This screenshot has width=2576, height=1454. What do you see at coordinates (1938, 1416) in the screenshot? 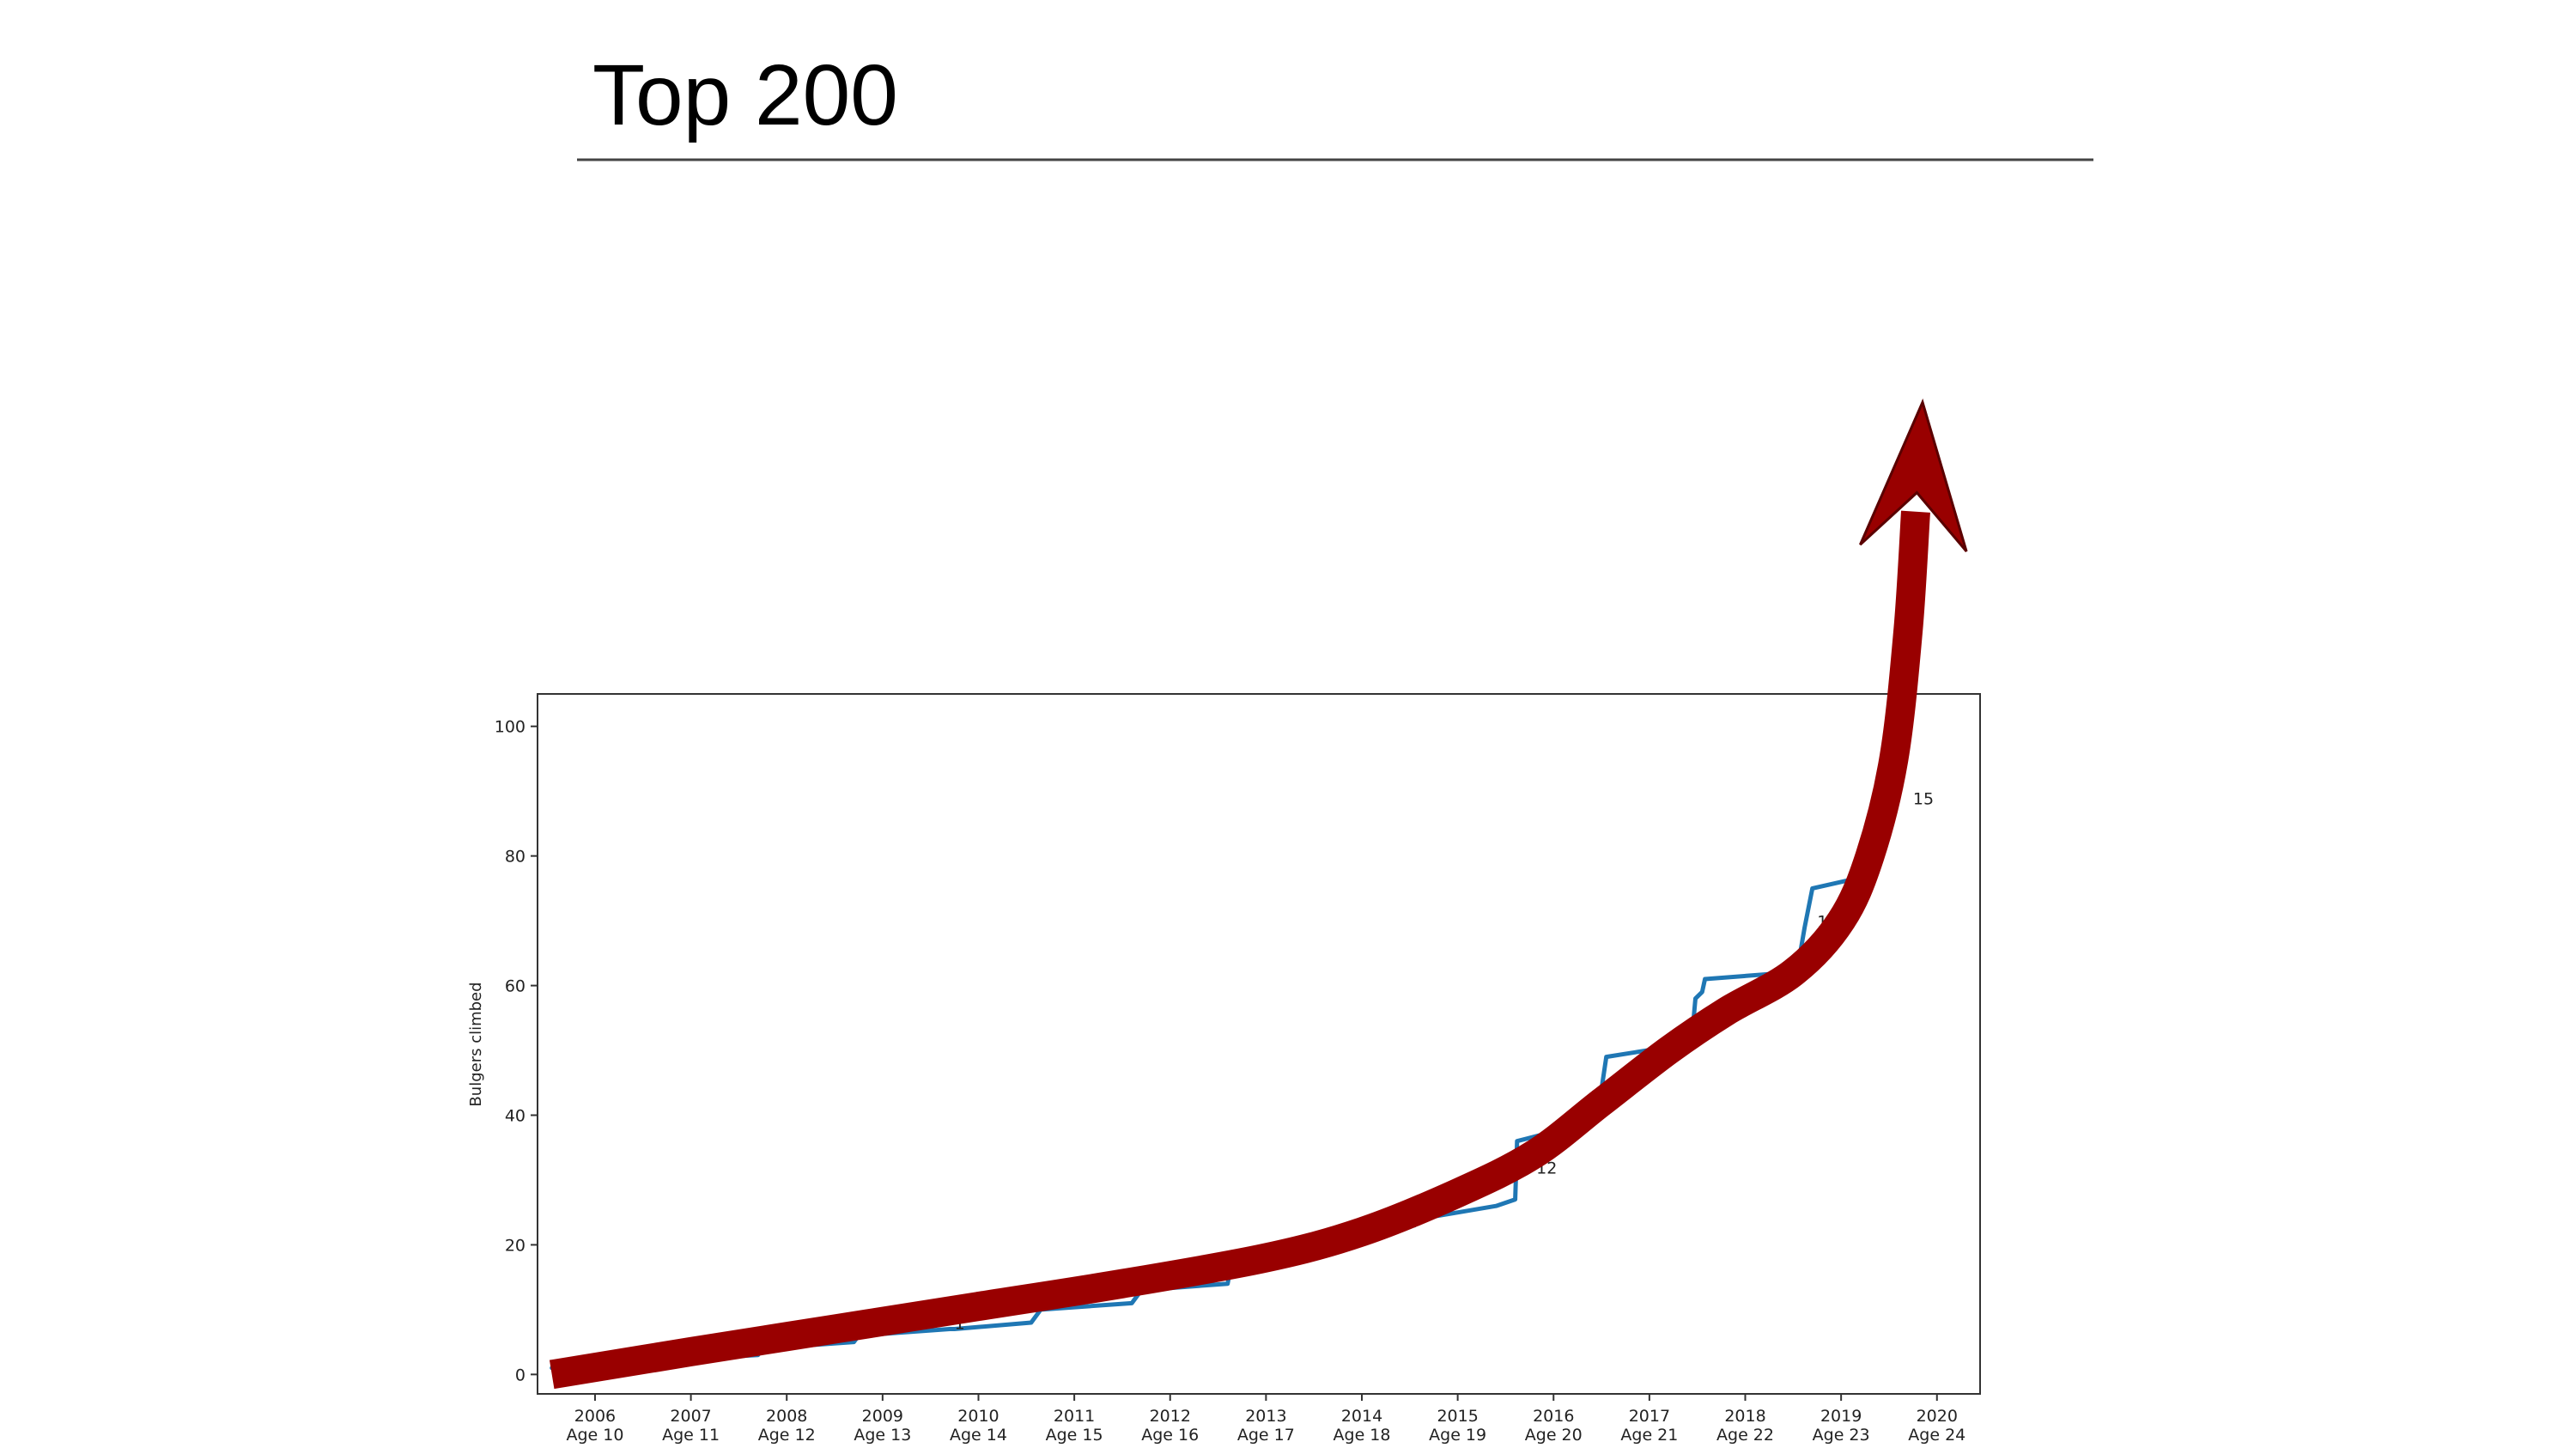
I see `x-tick-year: 2020` at bounding box center [1938, 1416].